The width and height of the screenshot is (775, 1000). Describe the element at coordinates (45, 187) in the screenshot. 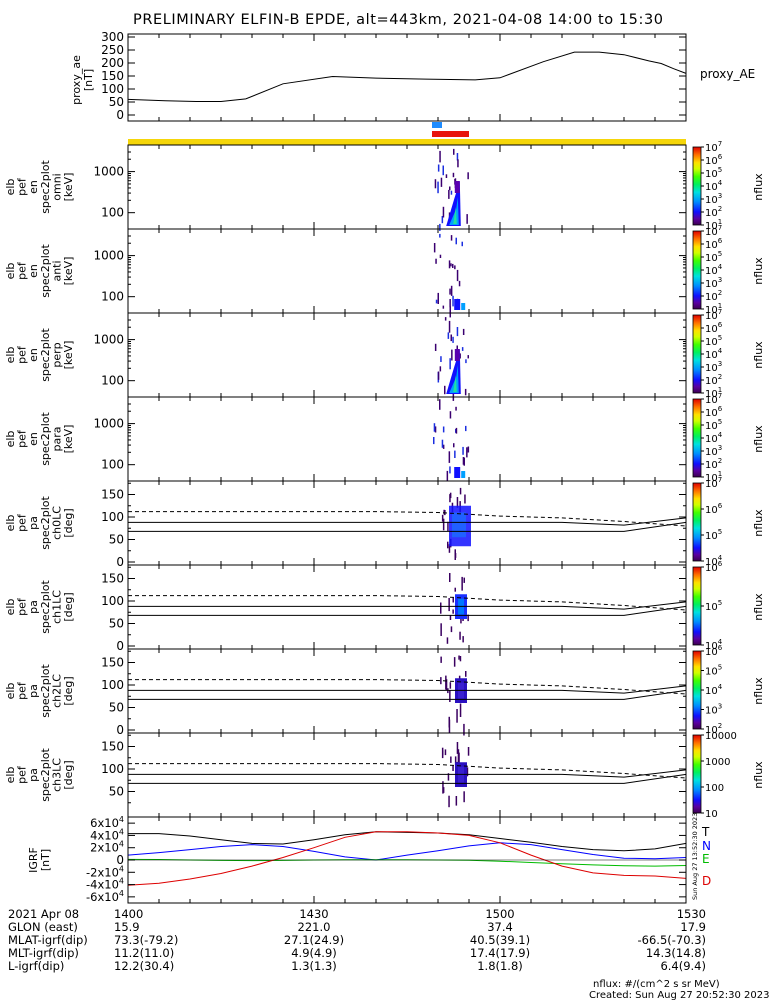

I see `energy-panel-en_omni-ylabel: spec2plot` at that location.